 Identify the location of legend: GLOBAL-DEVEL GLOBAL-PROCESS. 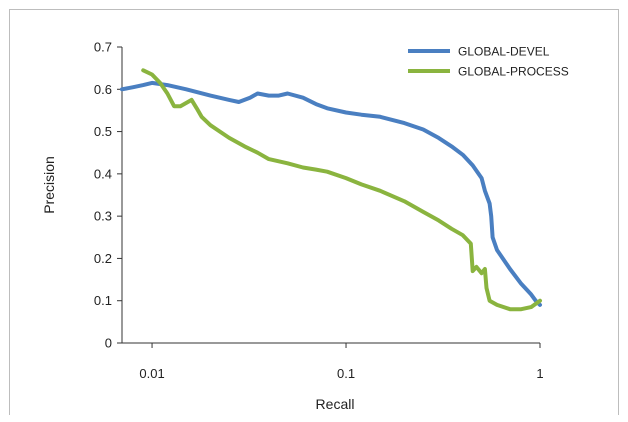
(488, 62).